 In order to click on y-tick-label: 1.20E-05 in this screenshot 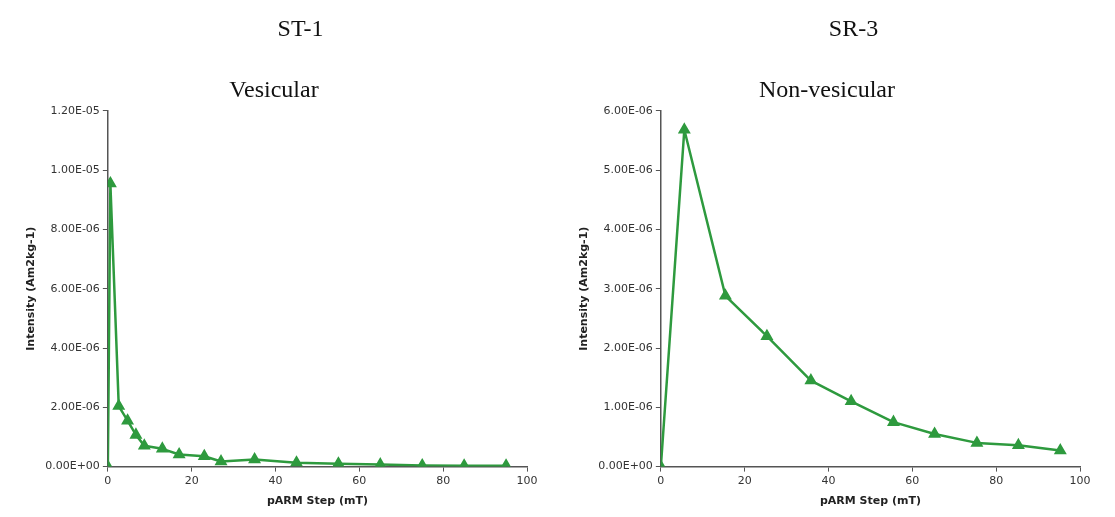, I will do `click(74, 110)`.